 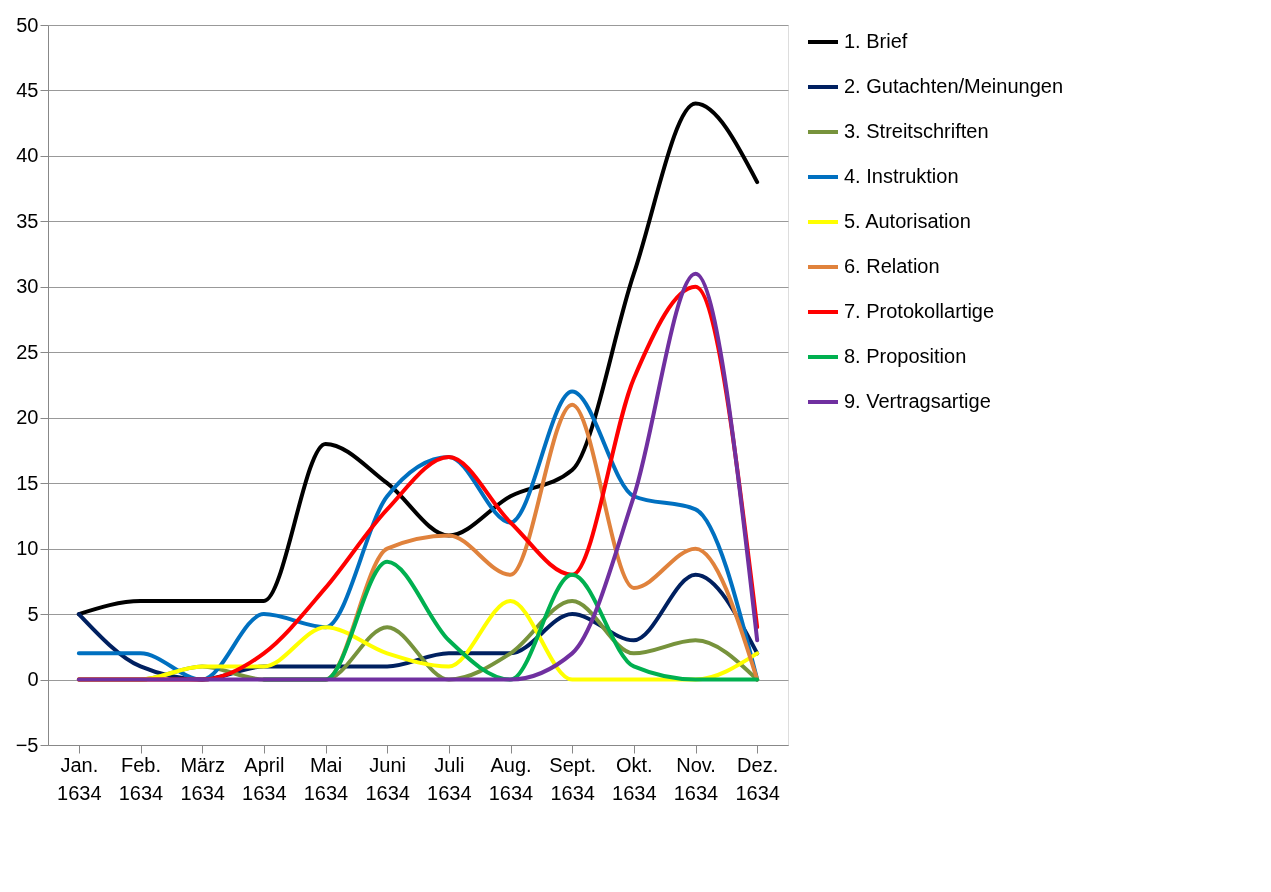 I want to click on legend-label: 4. Instruktion, so click(x=901, y=176).